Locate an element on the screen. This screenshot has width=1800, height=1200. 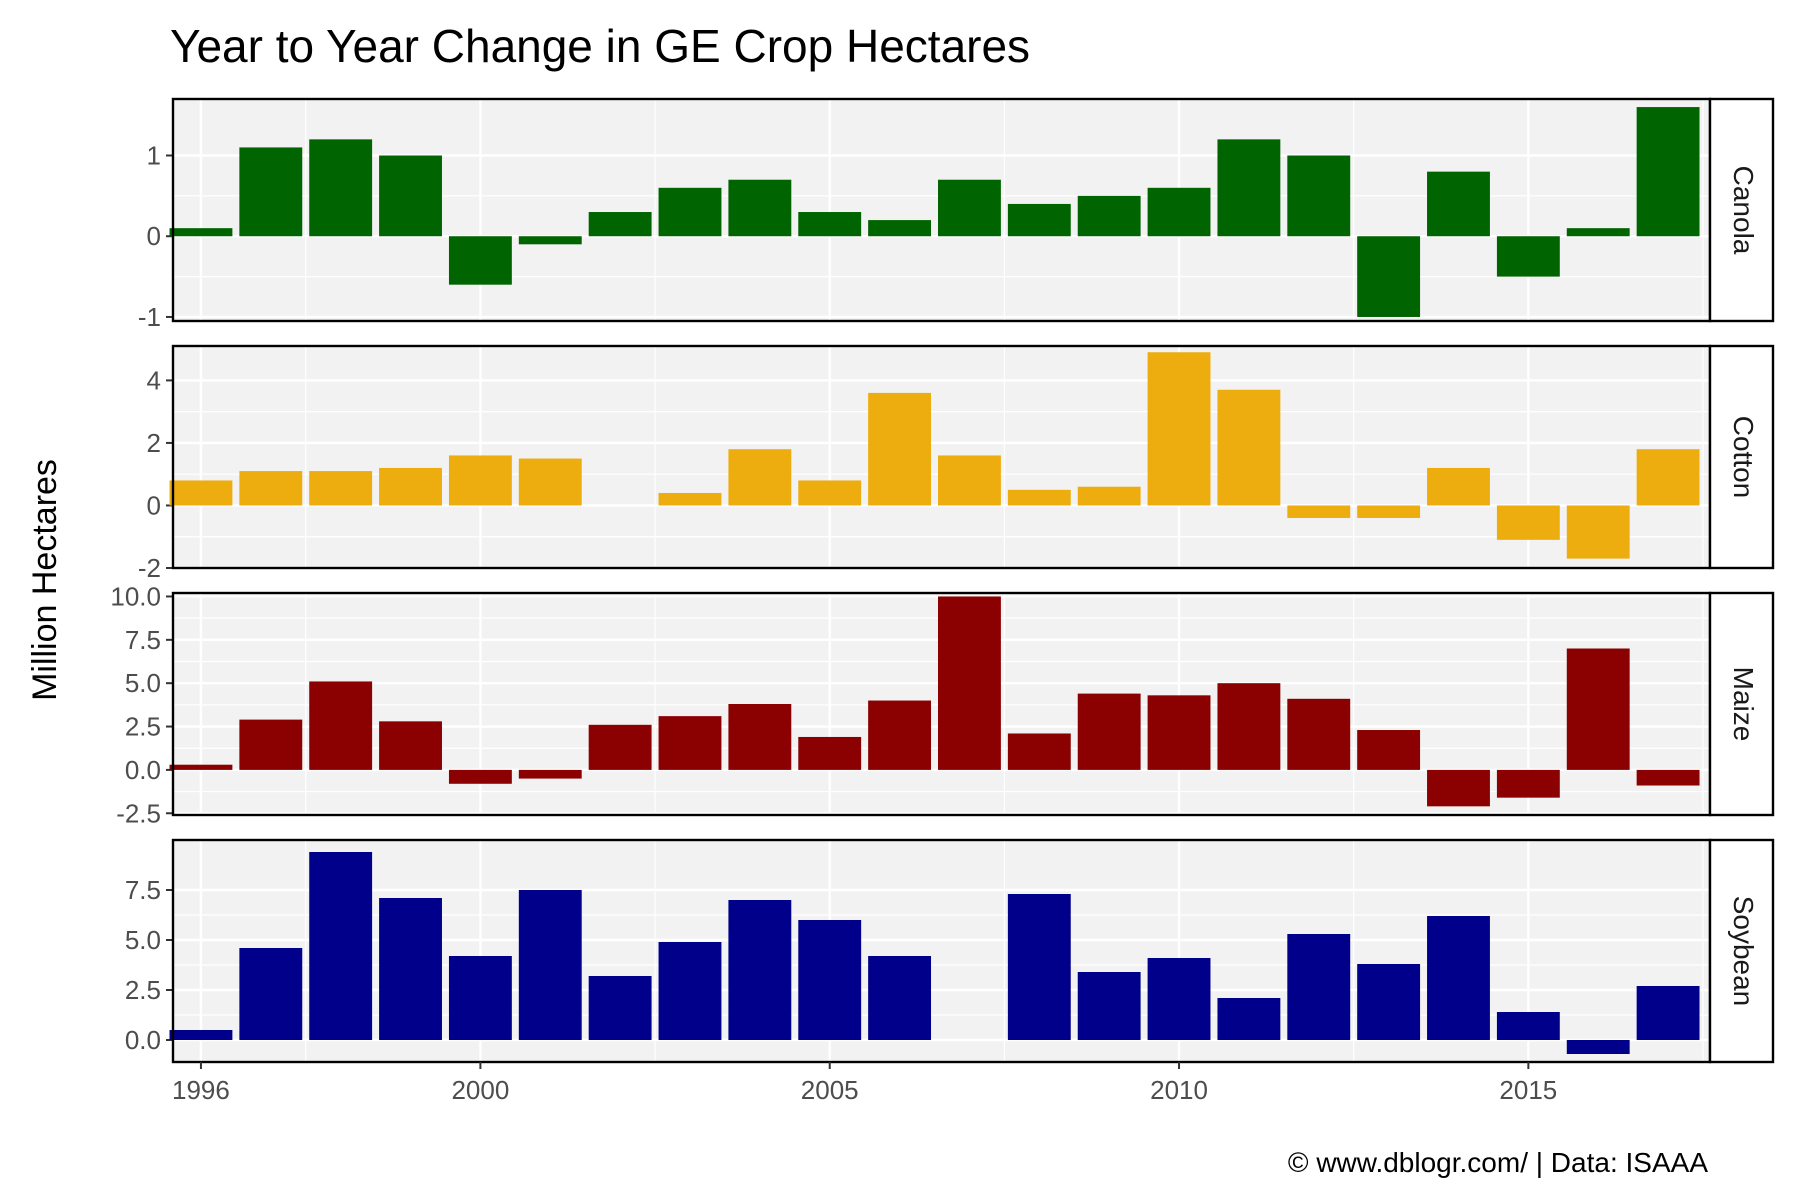
bar-cotton-2003 is located at coordinates (690, 499).